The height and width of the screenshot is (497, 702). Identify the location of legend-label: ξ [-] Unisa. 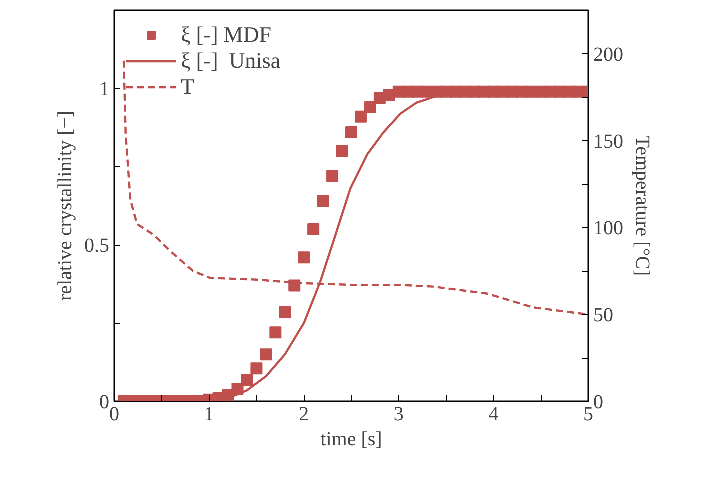
(231, 61).